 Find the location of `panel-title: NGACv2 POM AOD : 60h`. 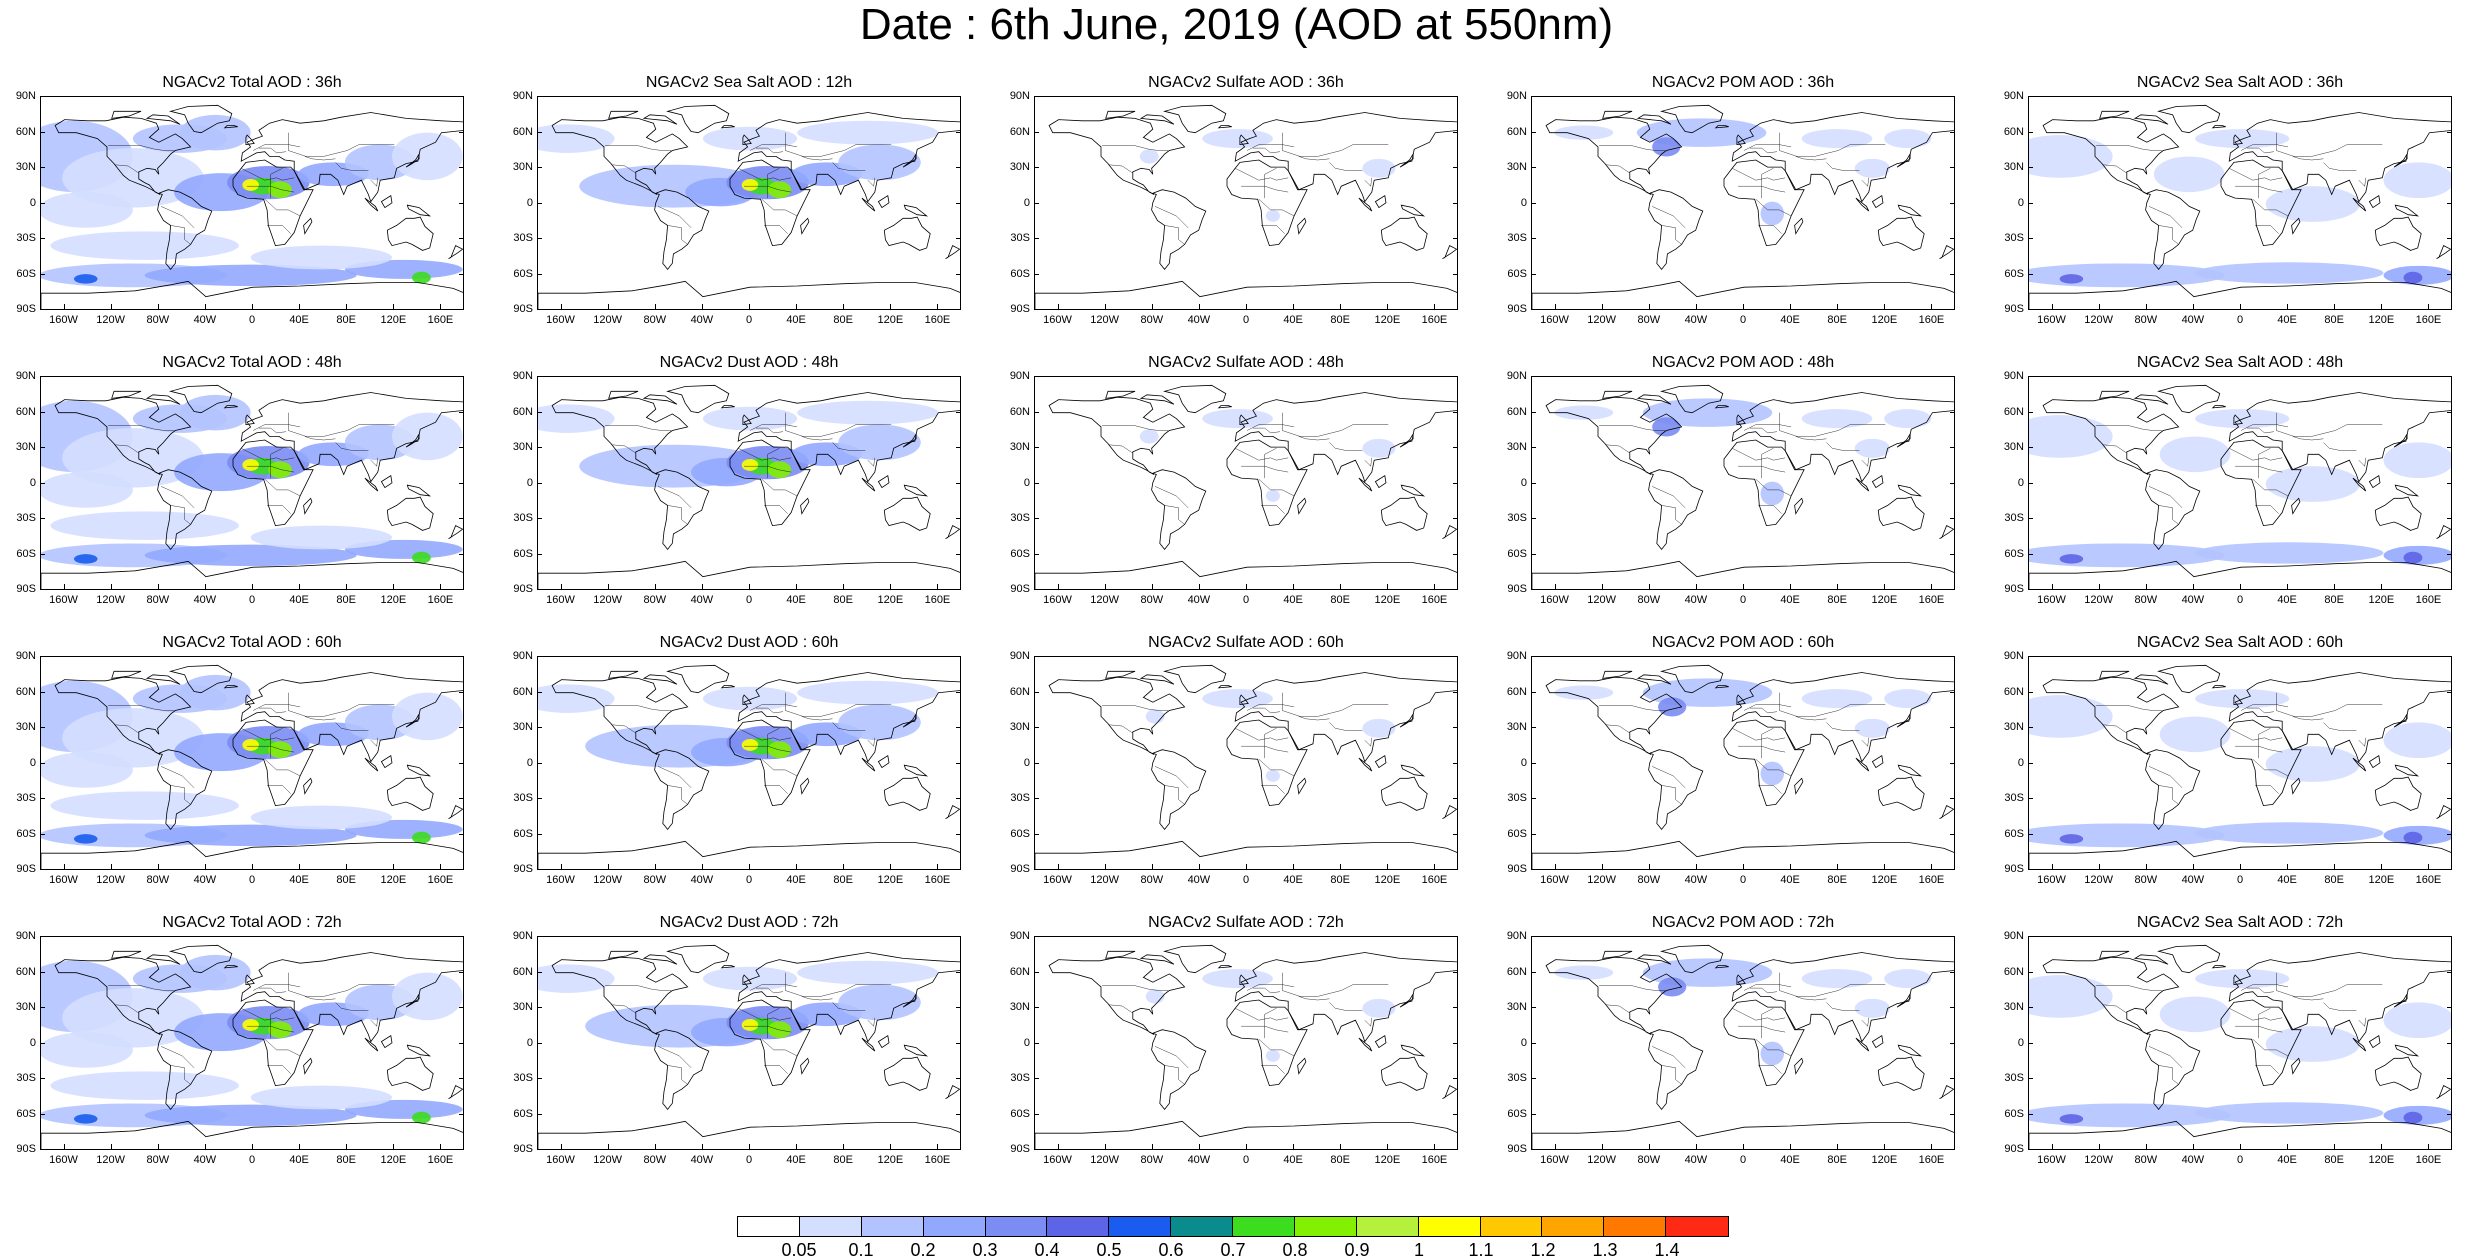

panel-title: NGACv2 POM AOD : 60h is located at coordinates (1743, 642).